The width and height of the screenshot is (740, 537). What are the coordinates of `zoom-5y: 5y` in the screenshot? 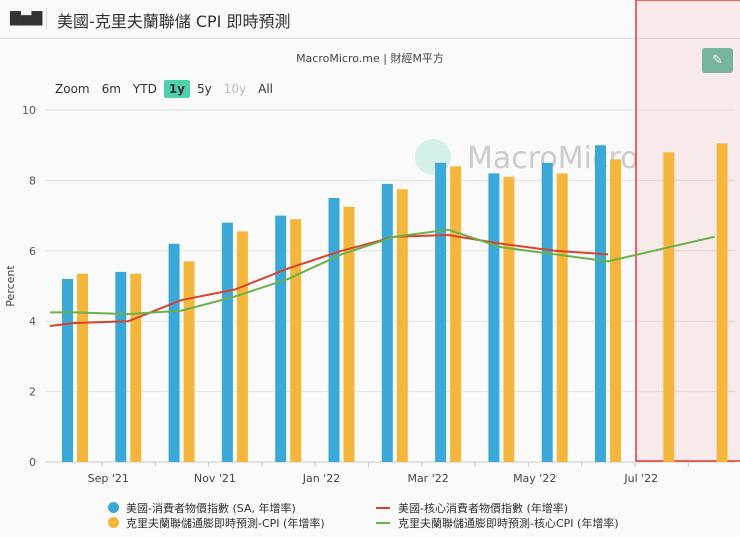 It's located at (204, 89).